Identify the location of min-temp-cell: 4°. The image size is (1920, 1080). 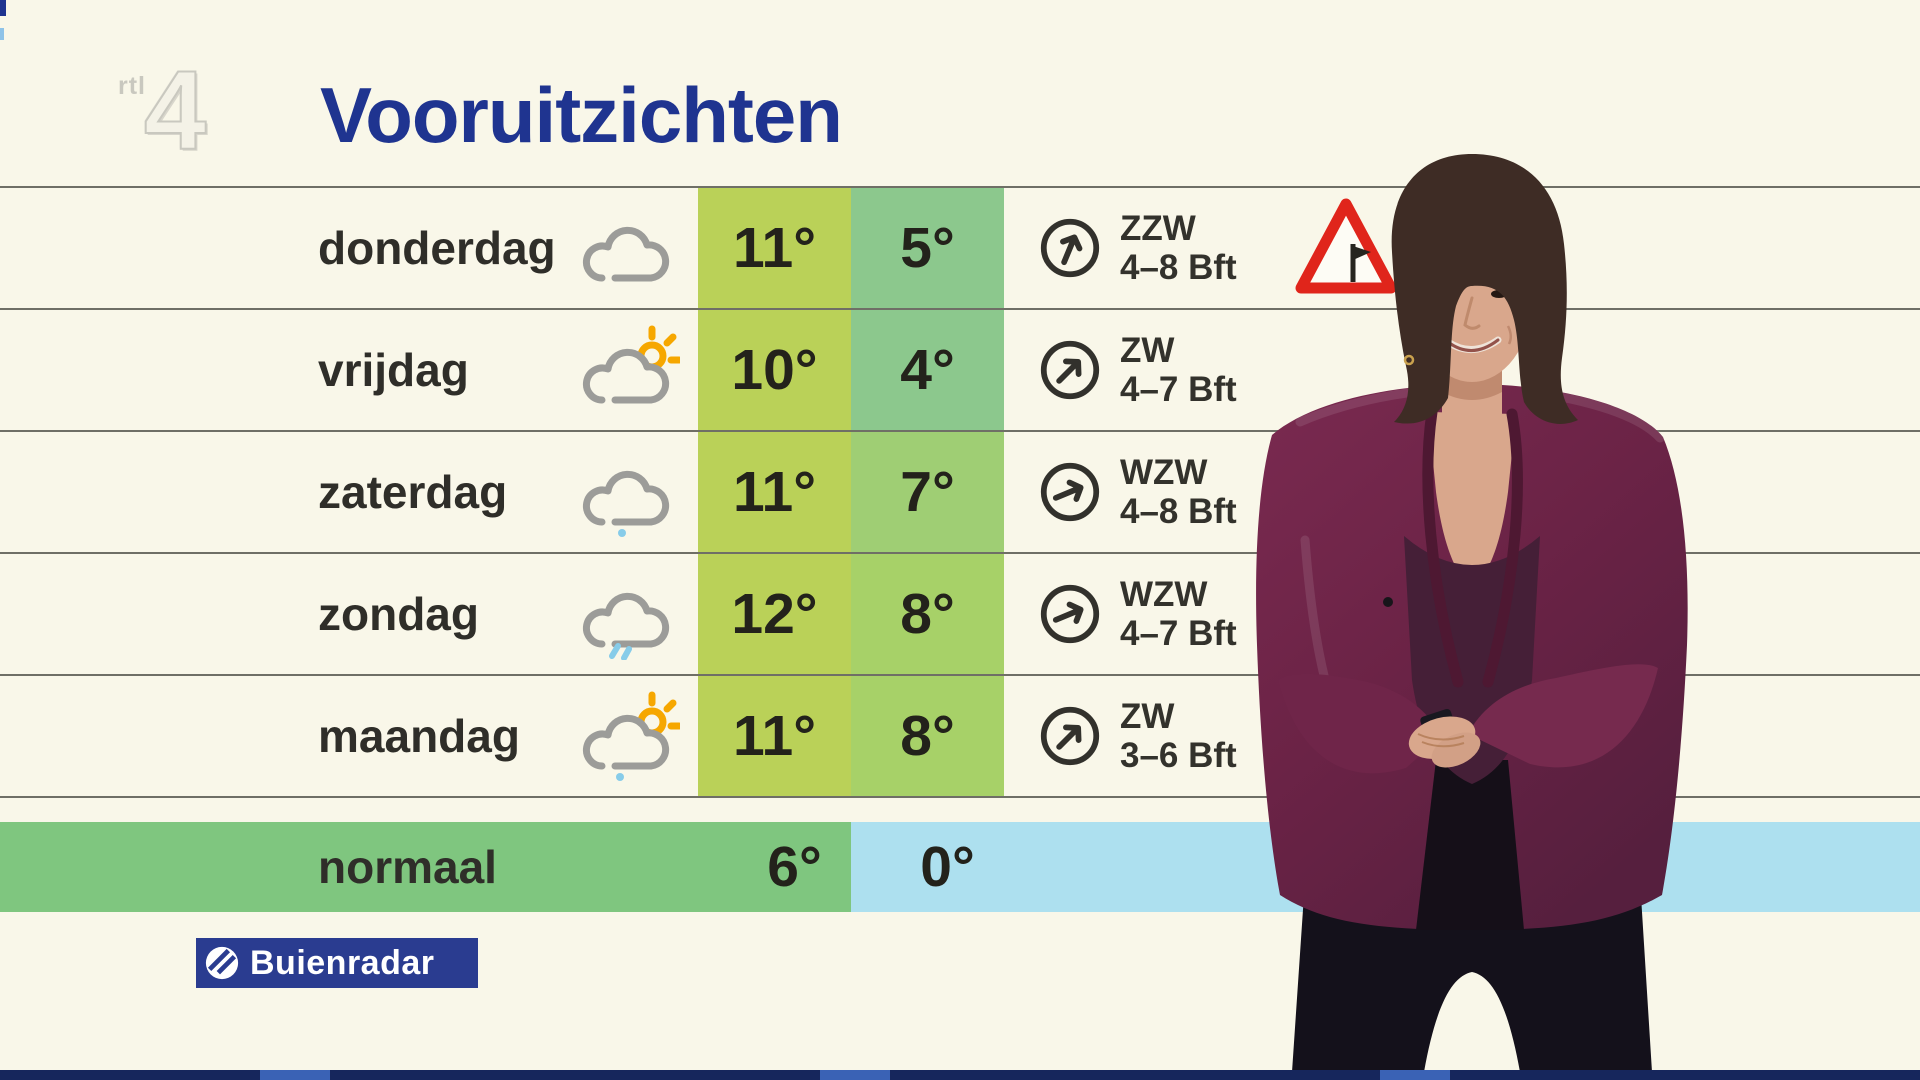
(927, 370).